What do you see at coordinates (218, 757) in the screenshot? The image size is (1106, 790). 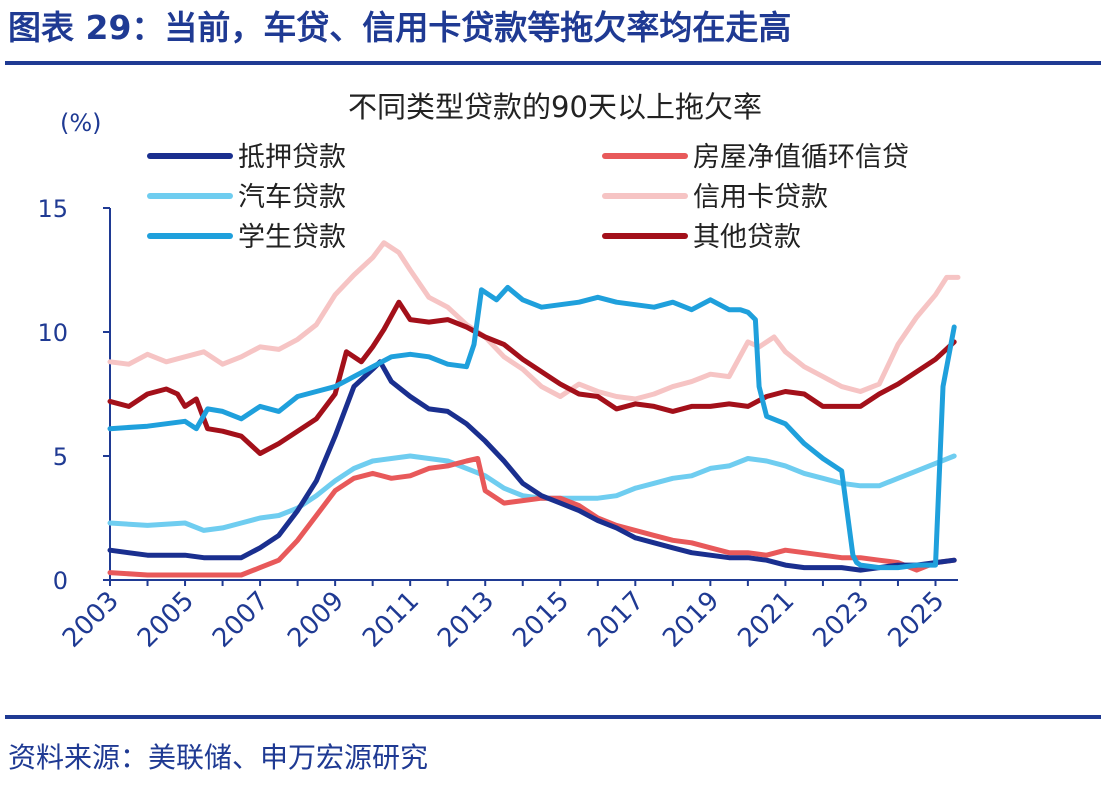 I see `source-note: 资料来源：美联储、申万宏源研究` at bounding box center [218, 757].